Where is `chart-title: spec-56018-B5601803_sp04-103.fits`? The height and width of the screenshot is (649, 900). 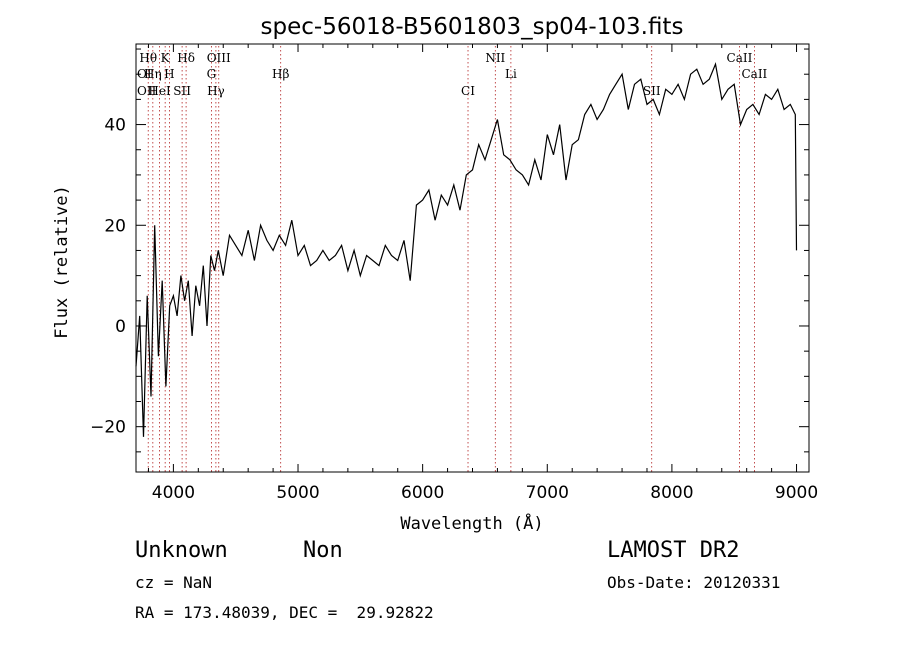
chart-title: spec-56018-B5601803_sp04-103.fits is located at coordinates (472, 27).